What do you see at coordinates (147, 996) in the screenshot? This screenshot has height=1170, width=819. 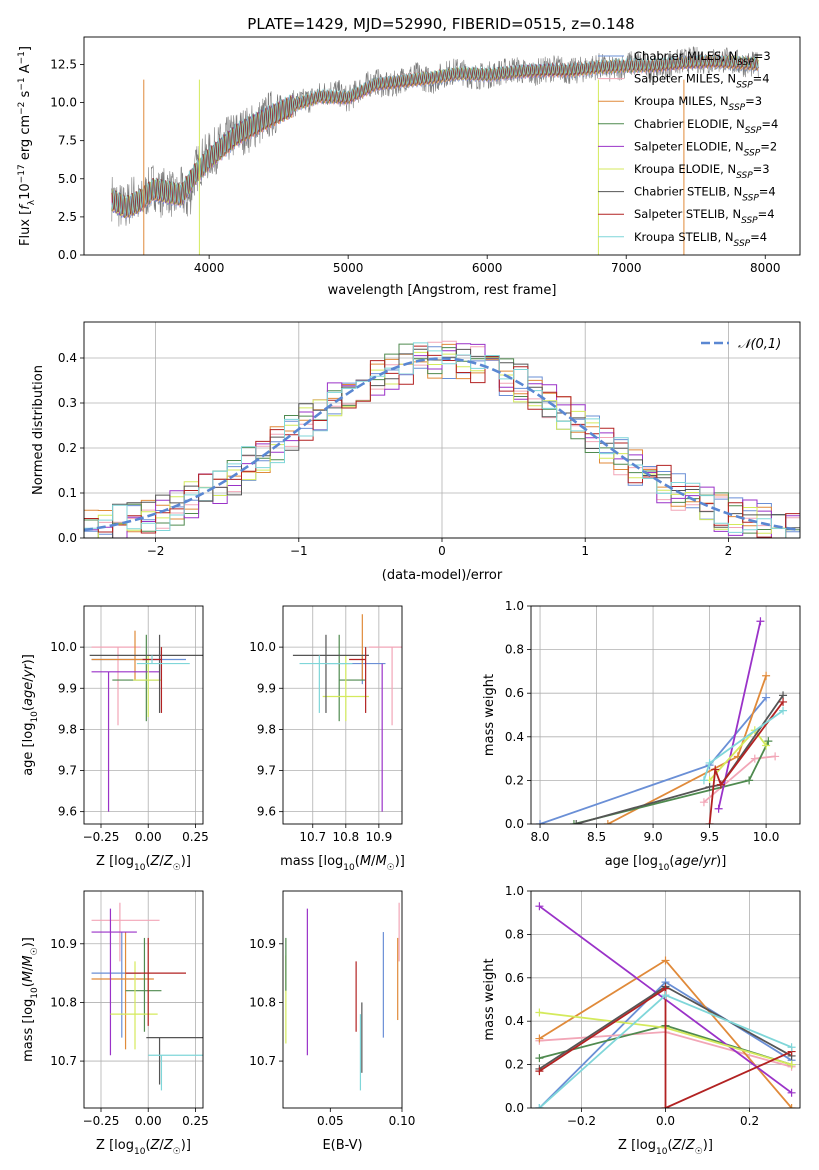 I see `z_vs_mass-plot-area` at bounding box center [147, 996].